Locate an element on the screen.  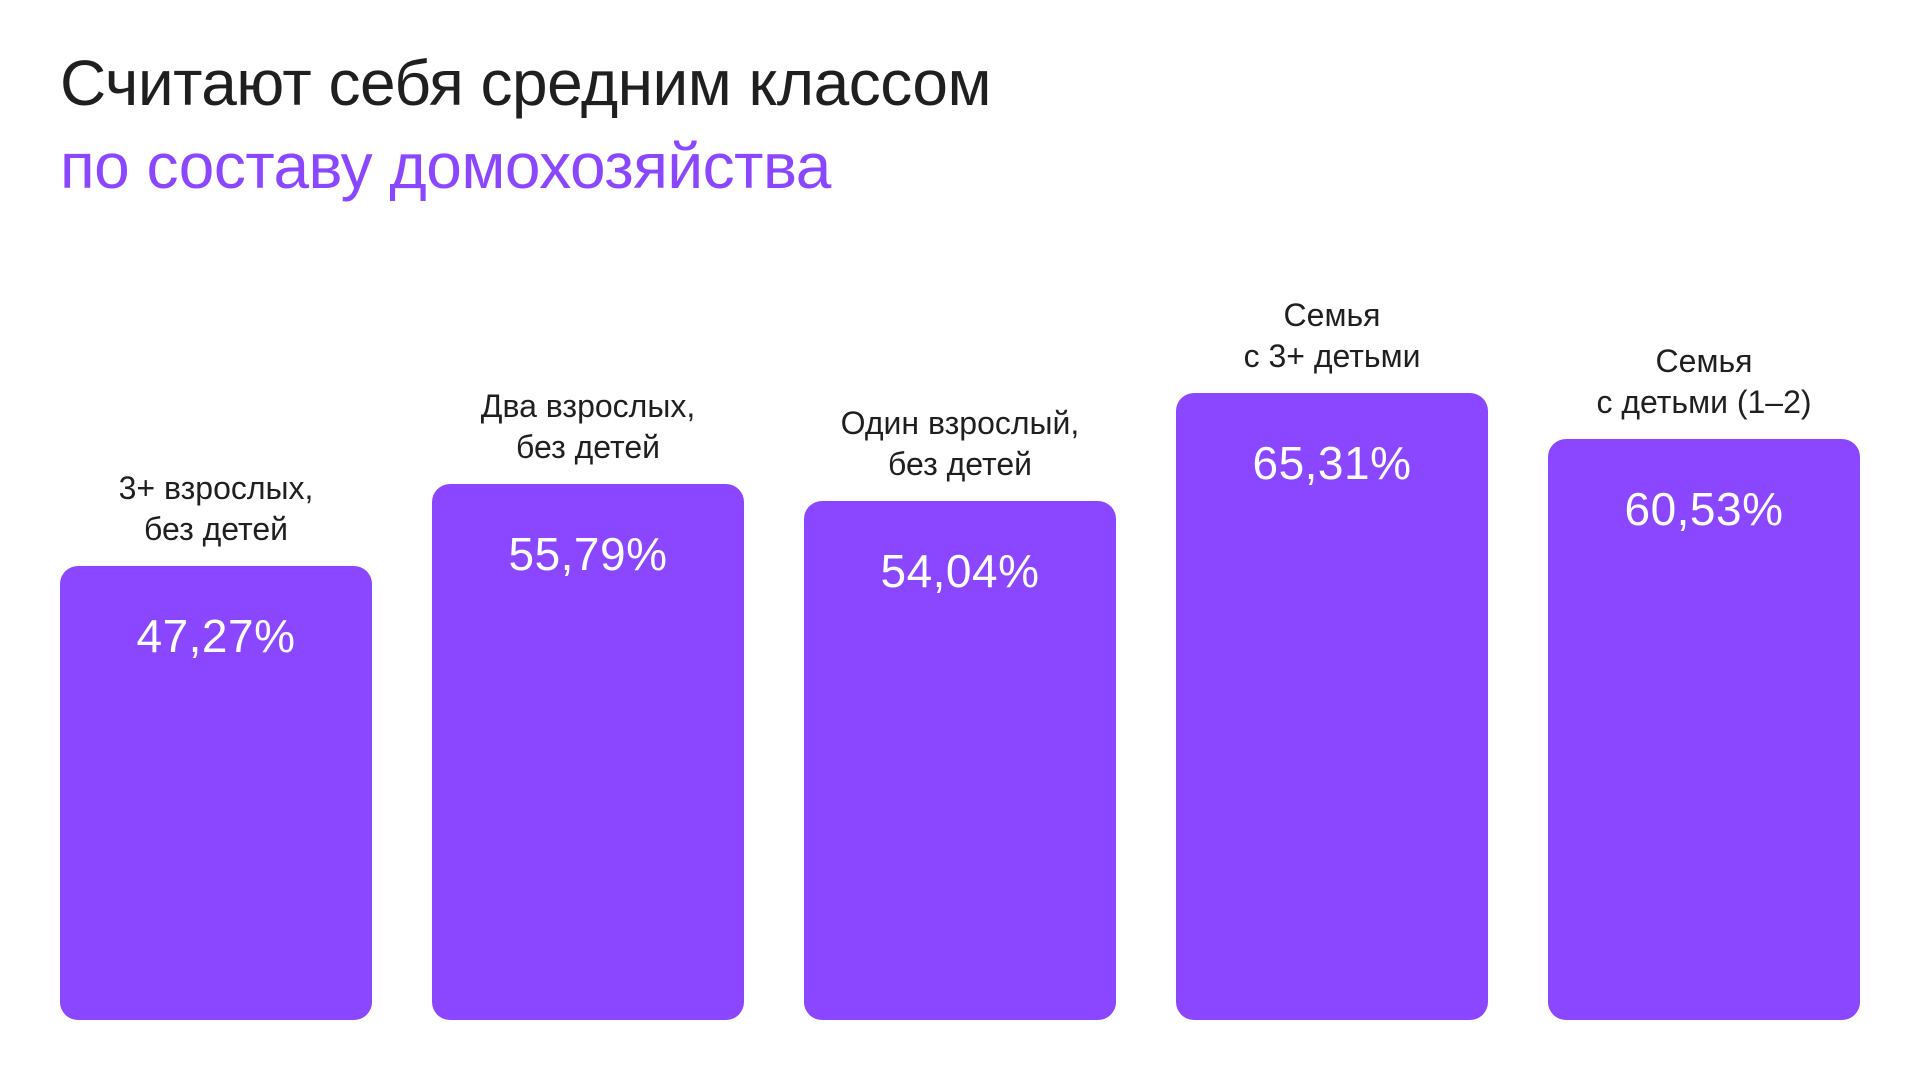
bar-value-label: 60,53% is located at coordinates (1704, 509).